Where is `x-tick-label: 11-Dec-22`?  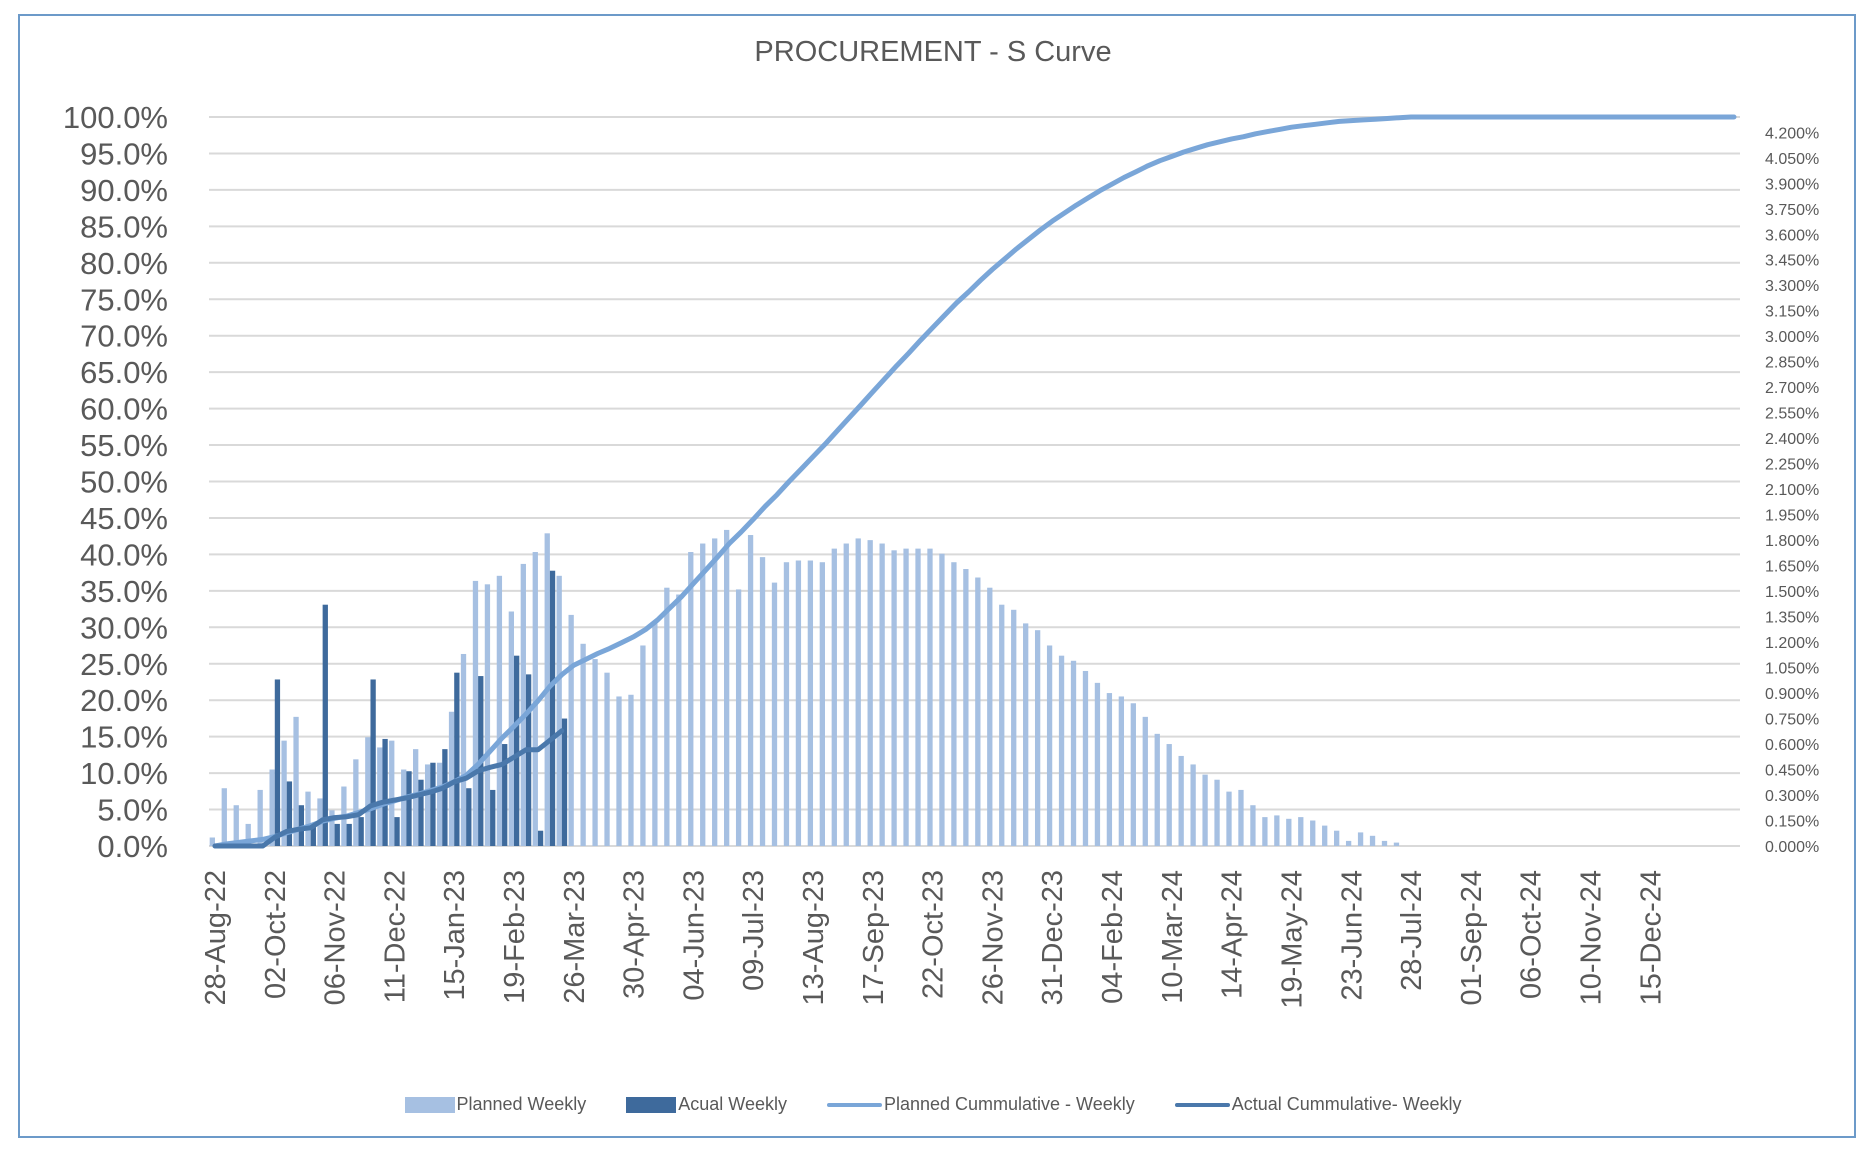
x-tick-label: 11-Dec-22 is located at coordinates (395, 936).